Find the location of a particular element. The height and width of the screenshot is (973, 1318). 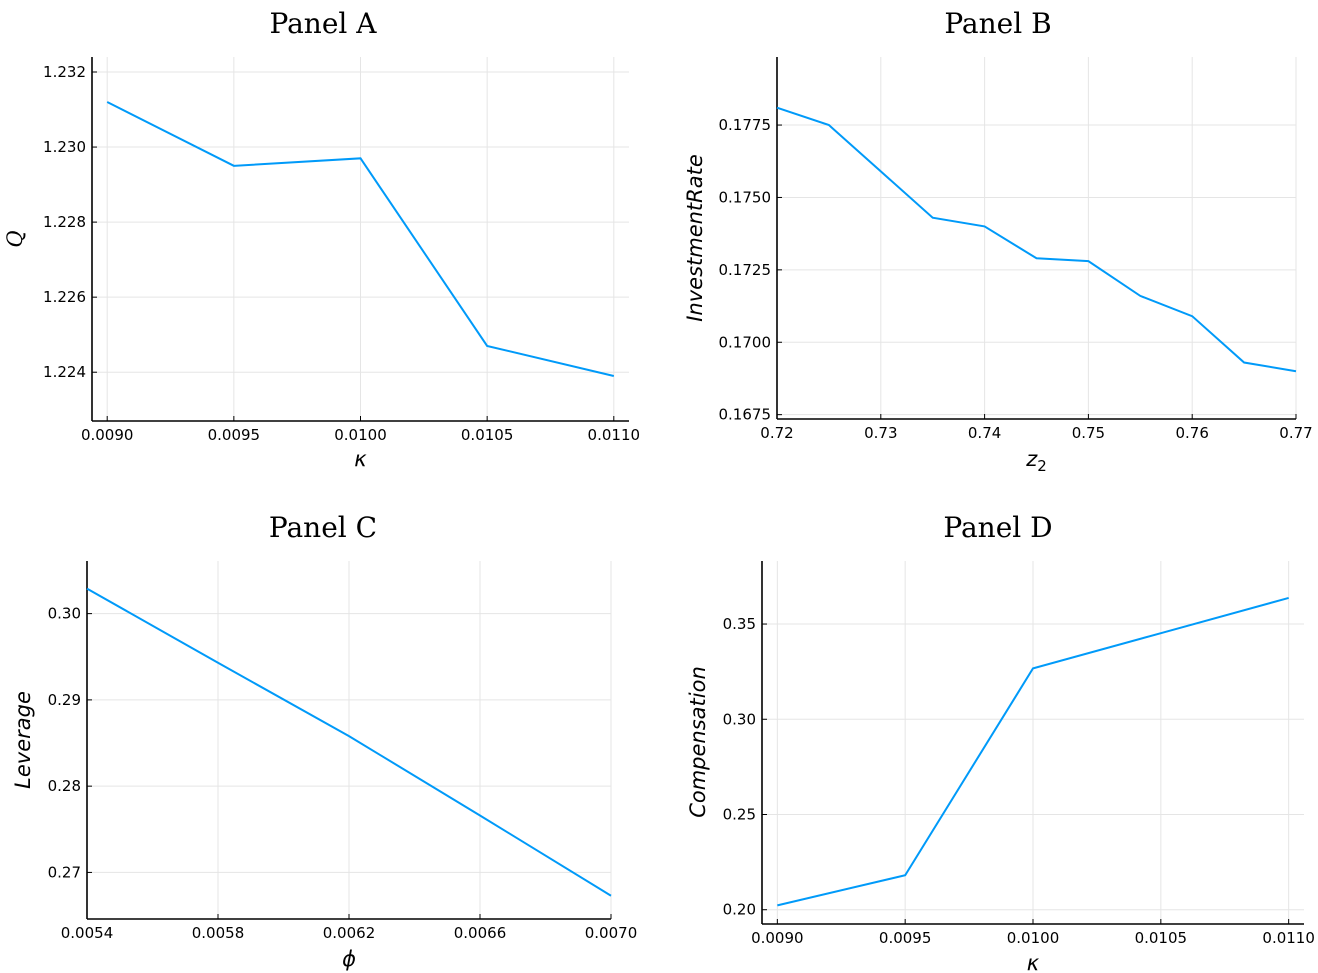

x-axis-label: ϕ is located at coordinates (349, 959).